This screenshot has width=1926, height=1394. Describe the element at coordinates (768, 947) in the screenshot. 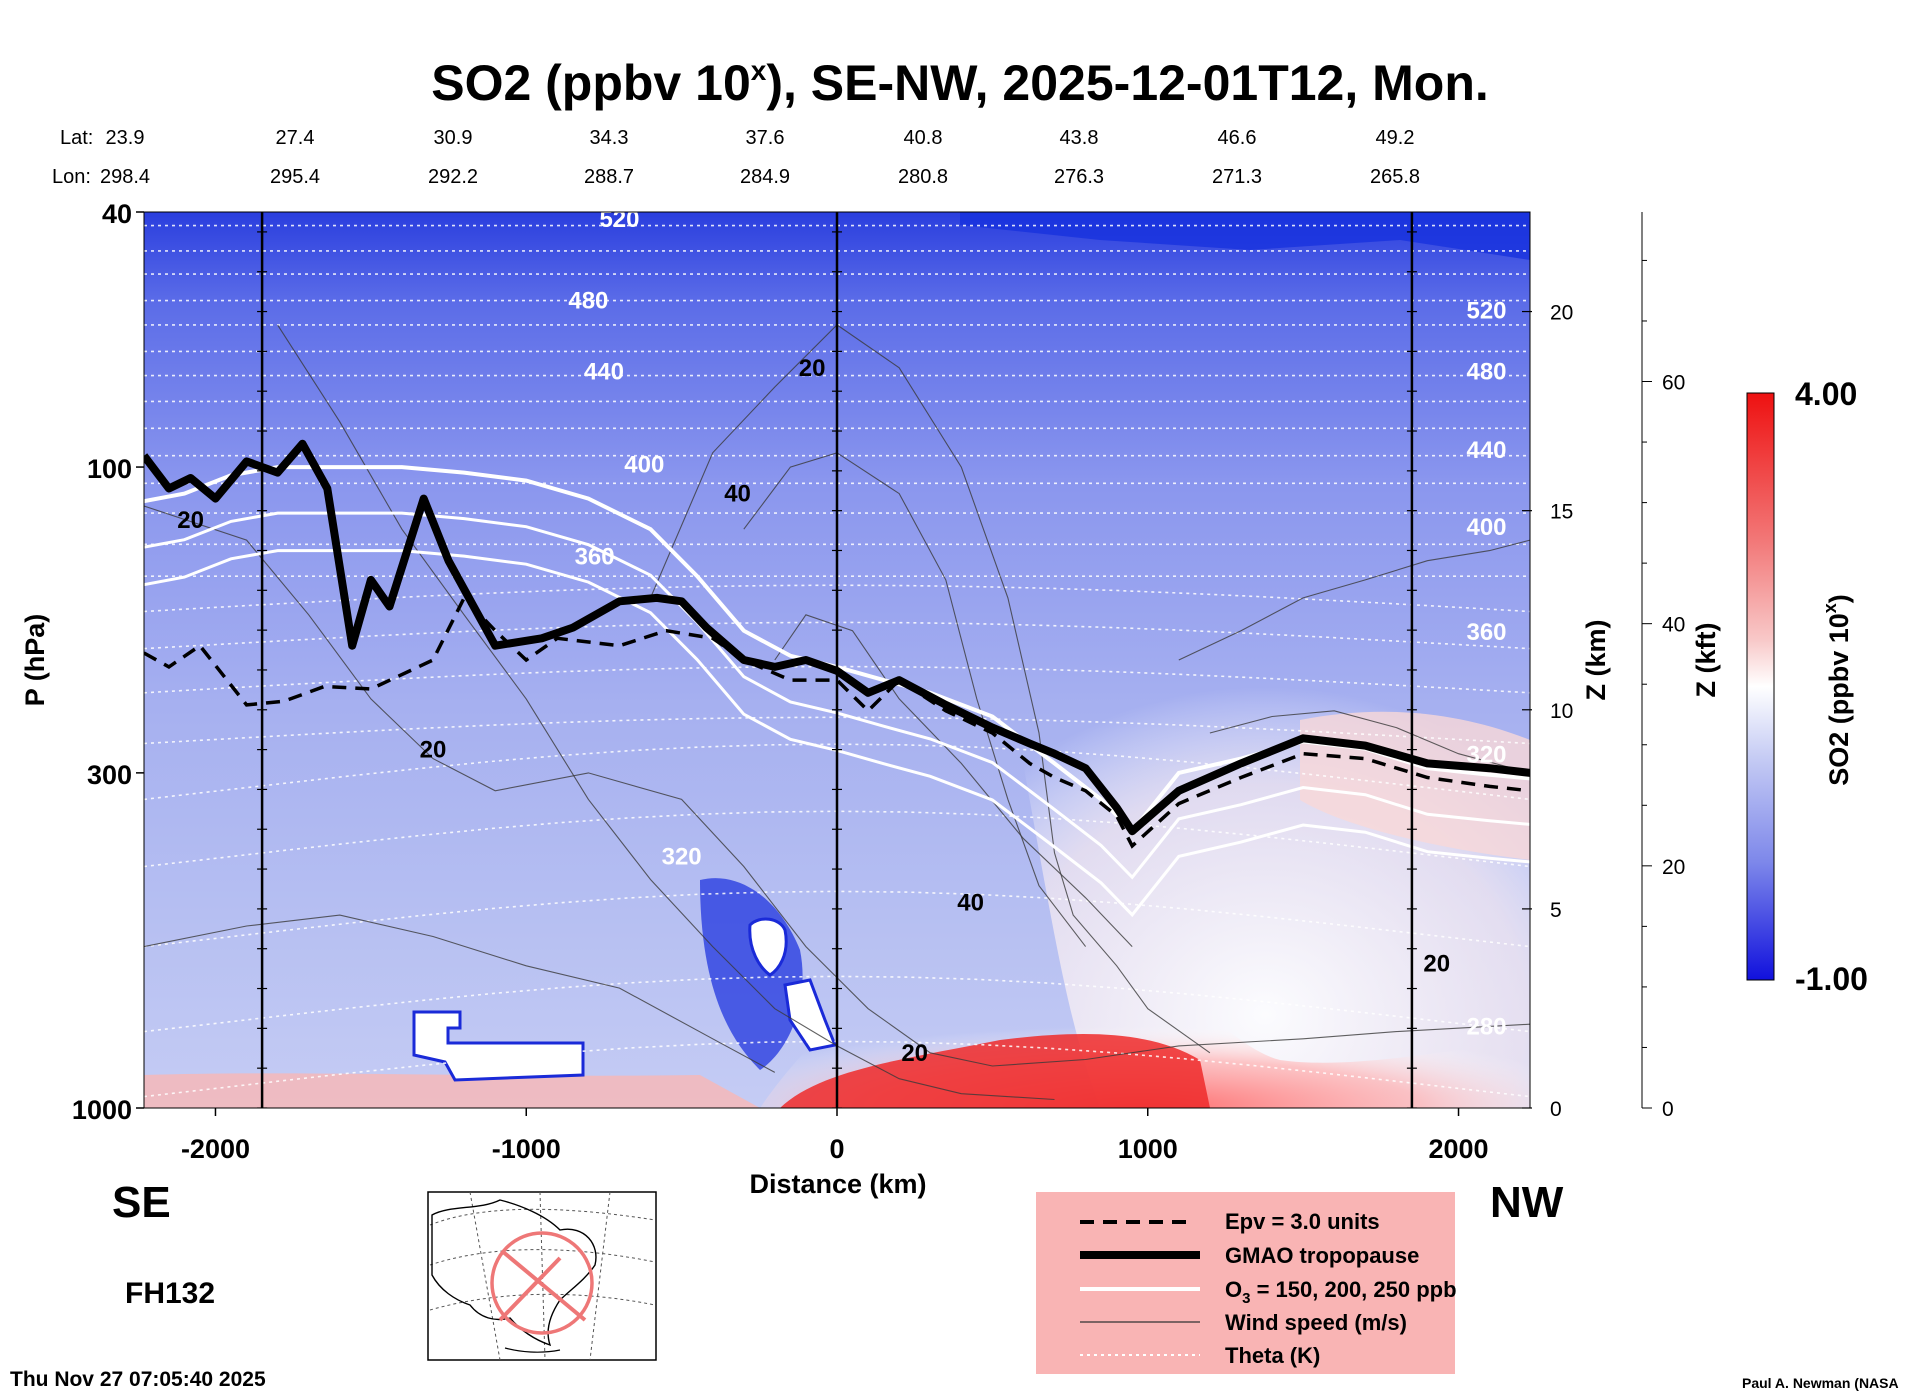

I see `so2-white-blob-b` at that location.